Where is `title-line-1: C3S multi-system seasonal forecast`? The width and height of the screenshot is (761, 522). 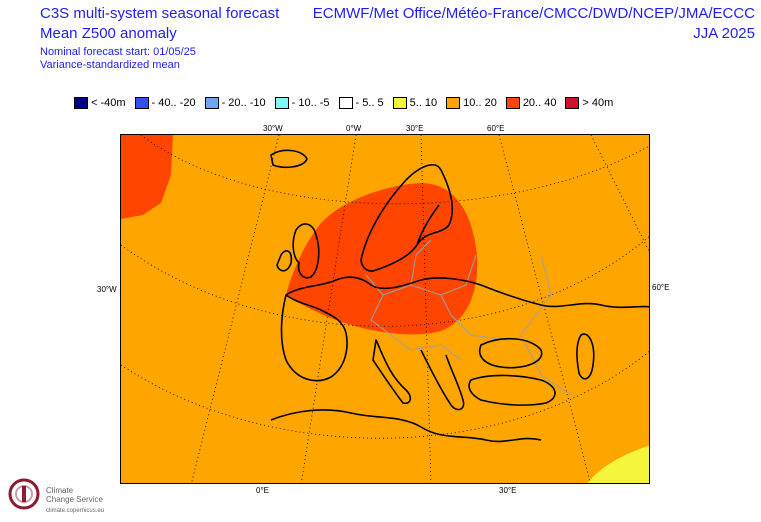
title-line-1: C3S multi-system seasonal forecast is located at coordinates (160, 13).